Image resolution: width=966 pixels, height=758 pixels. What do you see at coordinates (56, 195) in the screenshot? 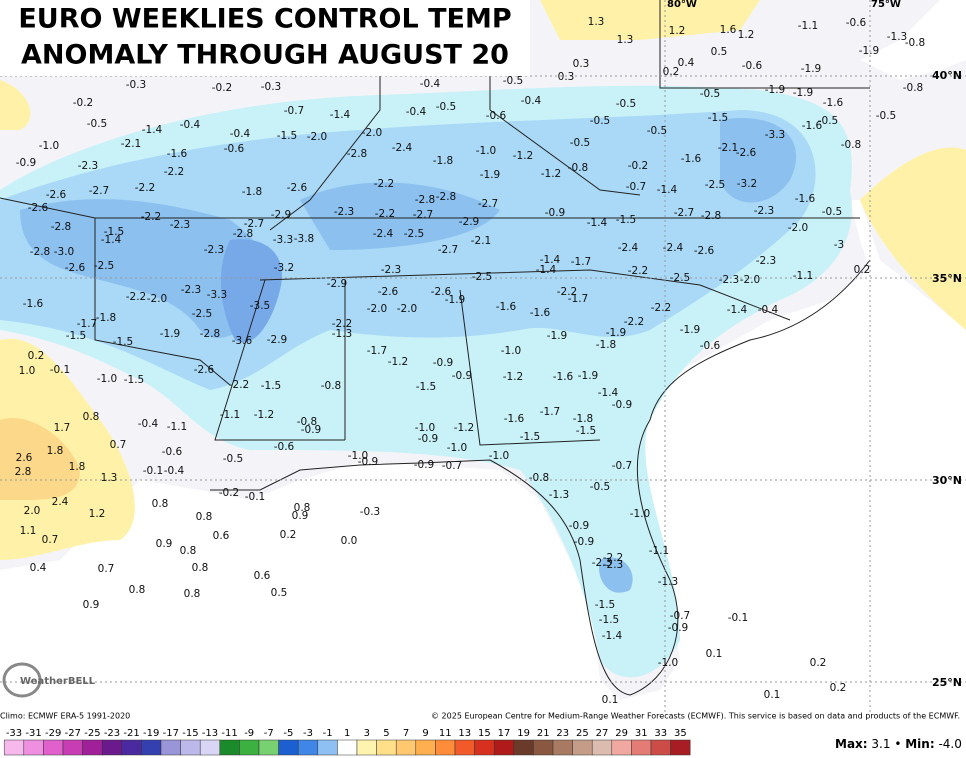
I see `point-label: -2.6` at bounding box center [56, 195].